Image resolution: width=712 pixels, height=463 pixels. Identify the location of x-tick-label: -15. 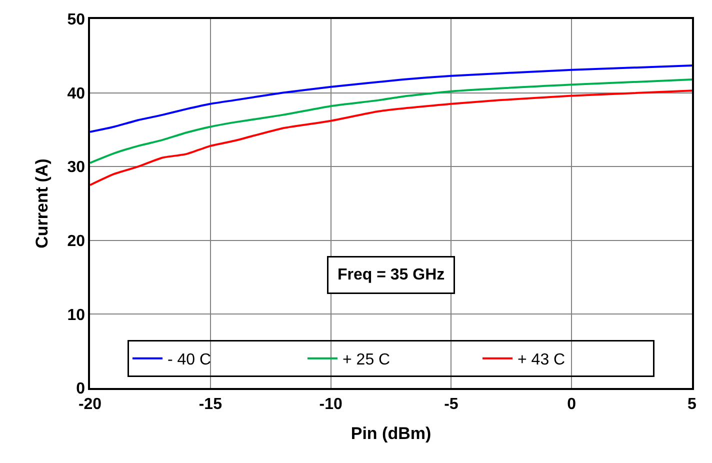
(210, 404).